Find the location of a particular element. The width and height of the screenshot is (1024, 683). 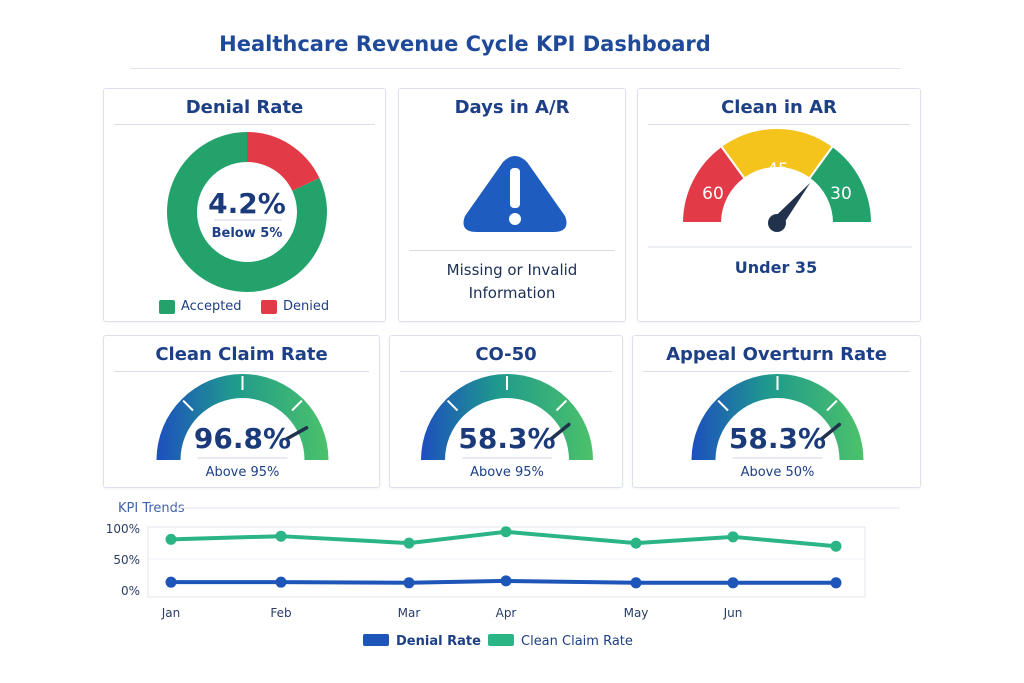

denial-donut: 4.2% Below 5% is located at coordinates (247, 212).